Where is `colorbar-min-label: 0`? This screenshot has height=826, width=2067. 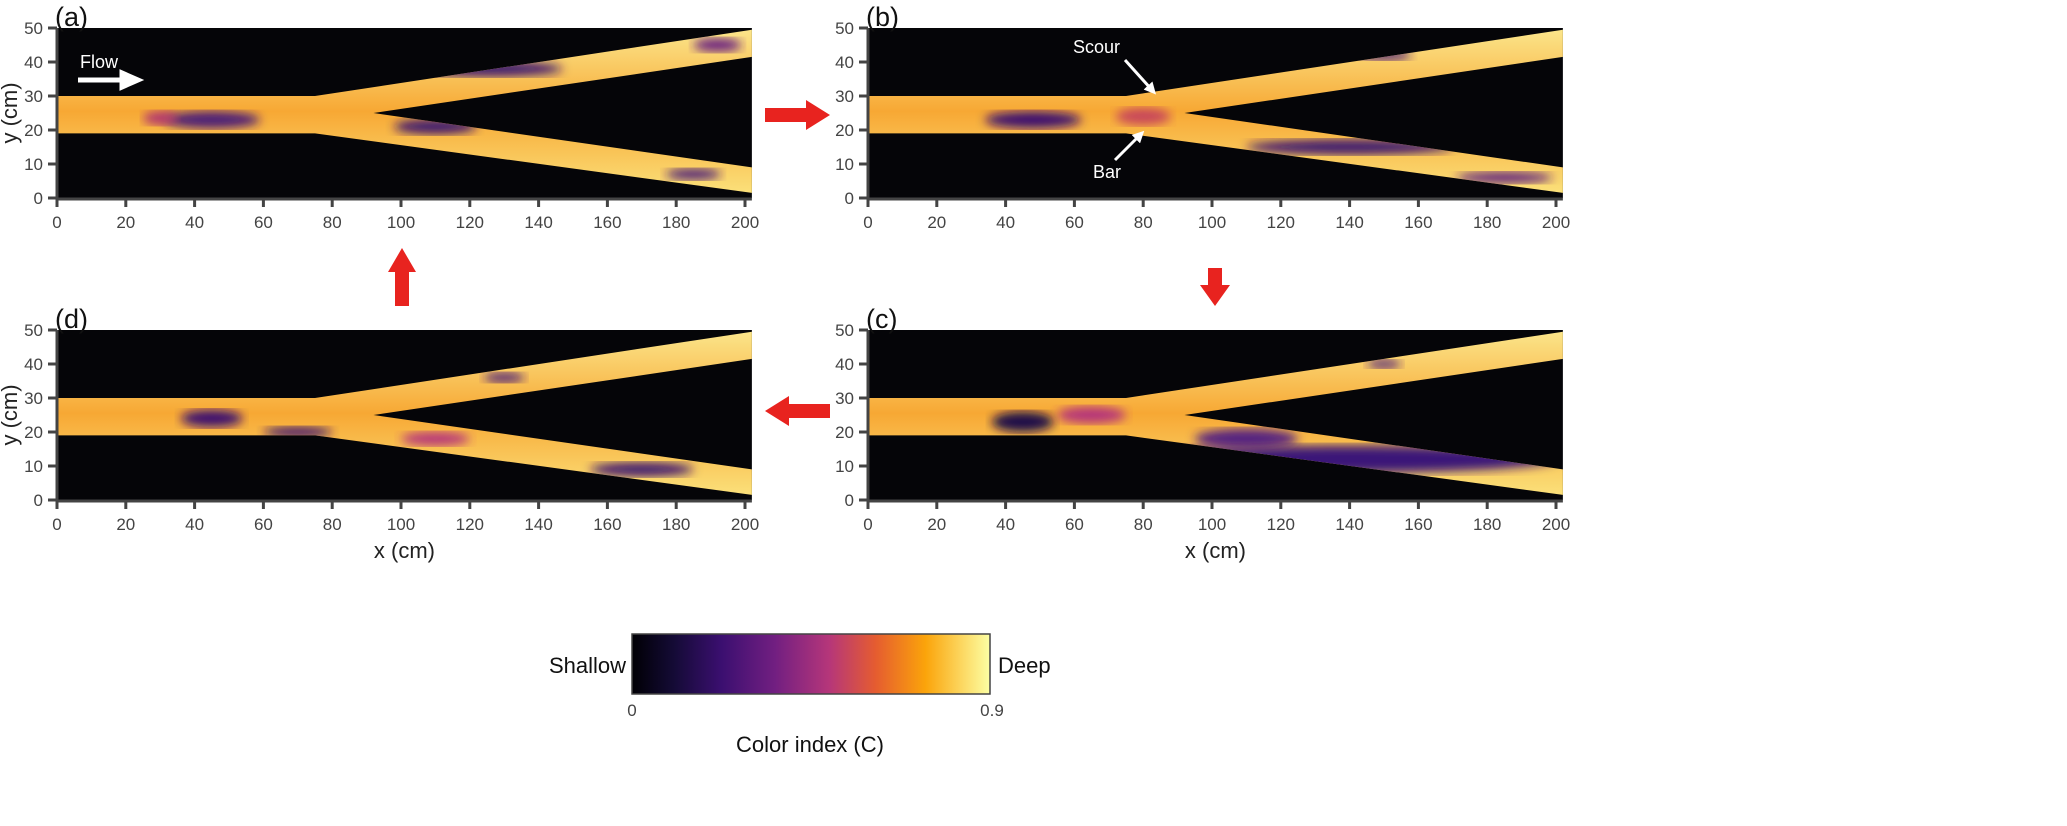 colorbar-min-label: 0 is located at coordinates (631, 710).